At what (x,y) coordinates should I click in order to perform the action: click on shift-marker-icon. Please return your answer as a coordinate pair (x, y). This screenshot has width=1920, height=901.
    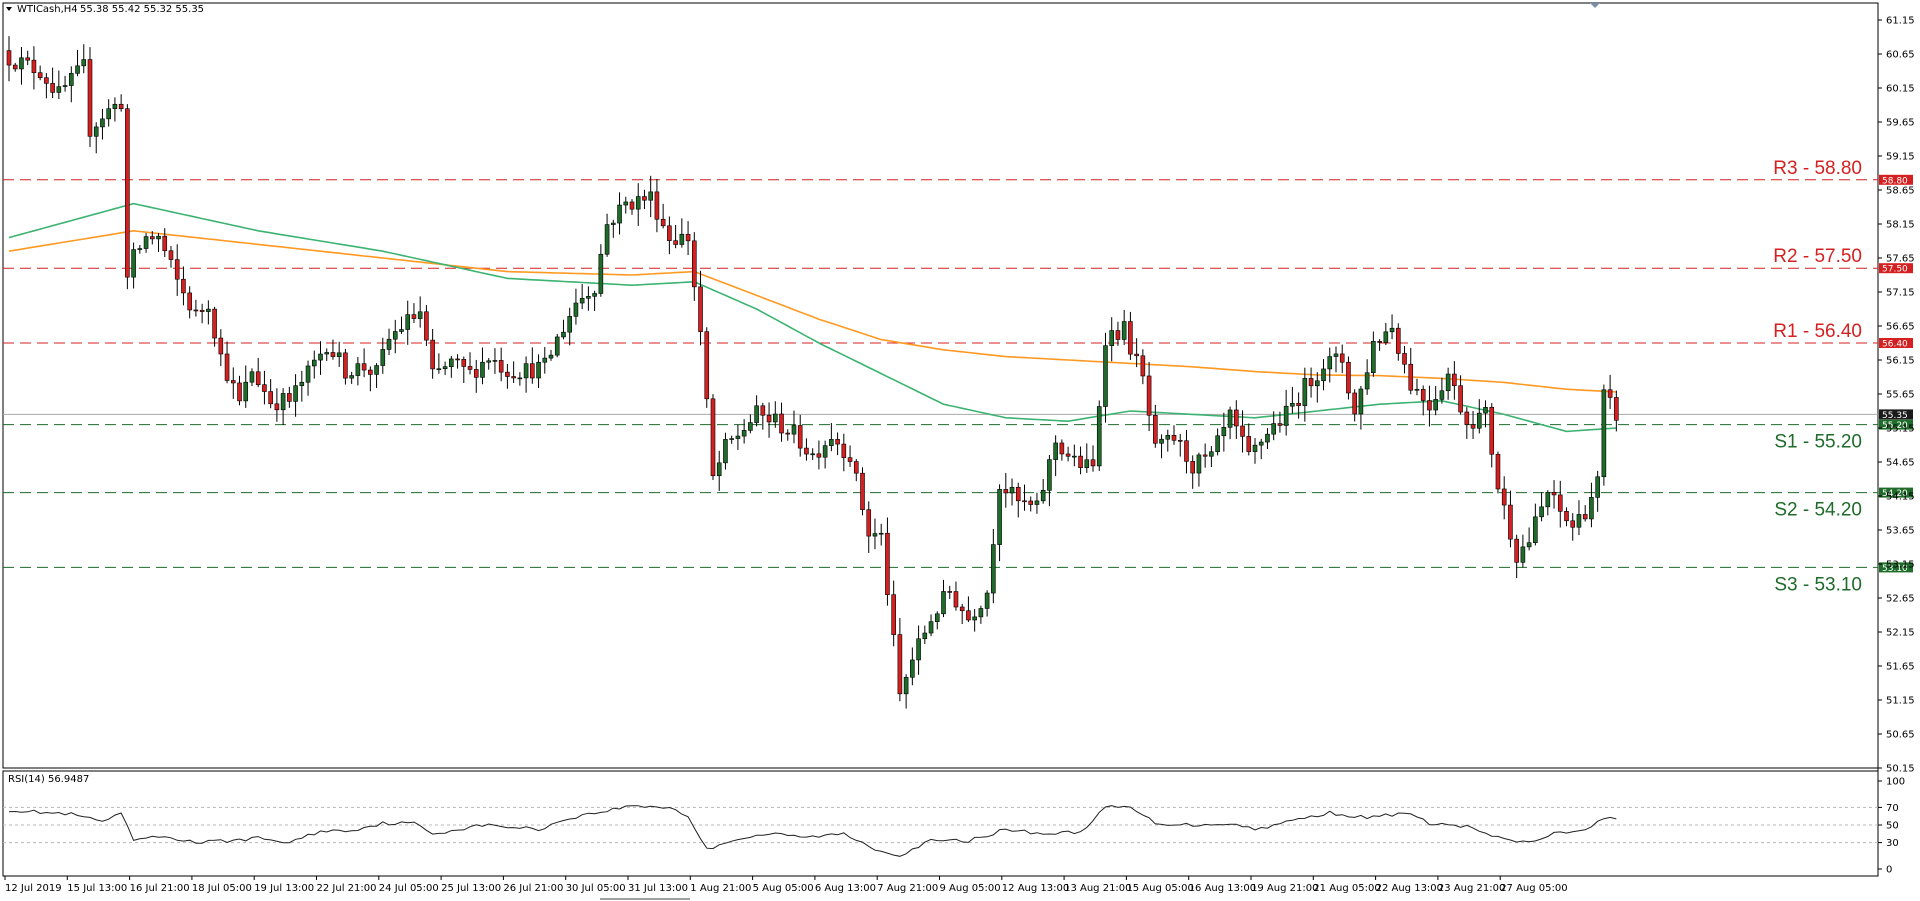
    Looking at the image, I should click on (1595, 5).